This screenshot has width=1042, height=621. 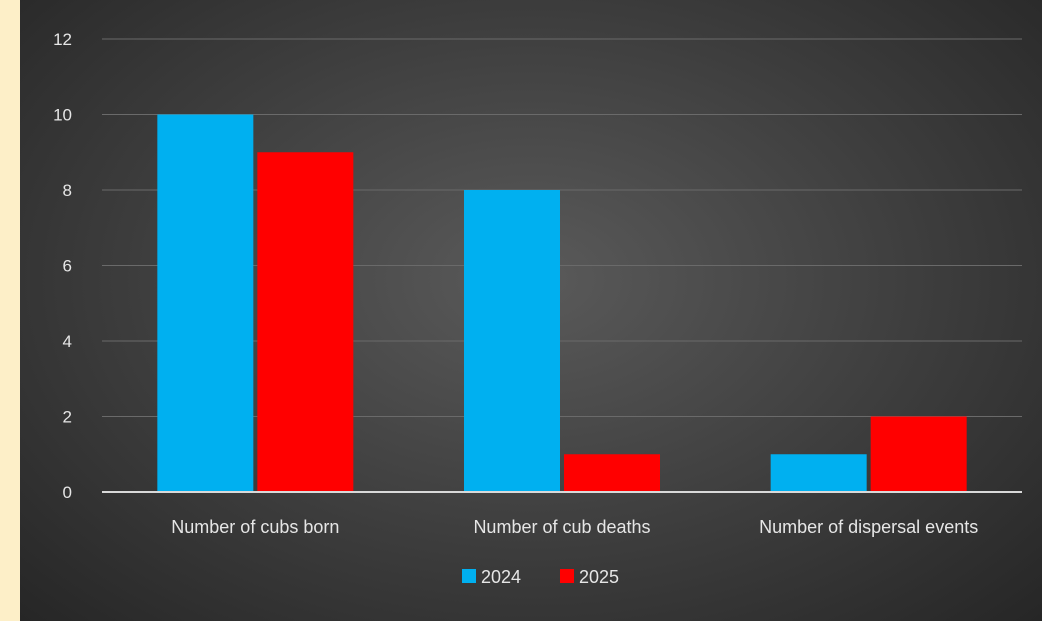 What do you see at coordinates (469, 576) in the screenshot?
I see `legend-swatch-2024` at bounding box center [469, 576].